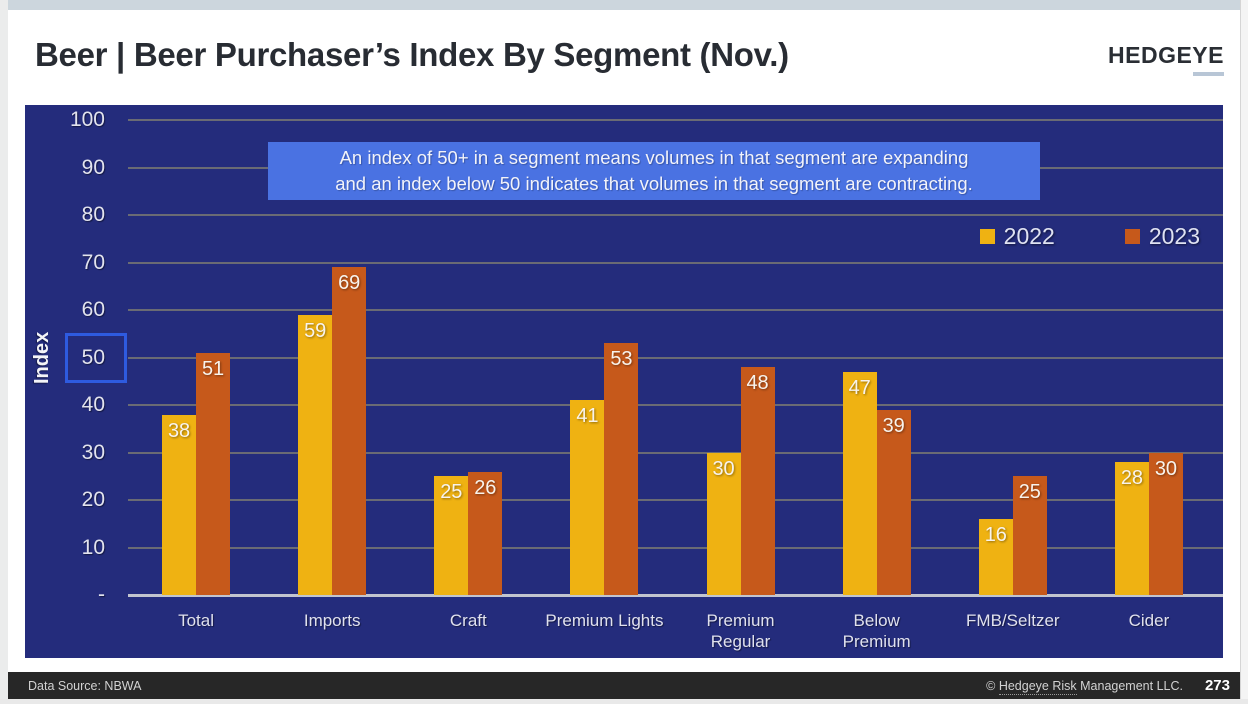 The height and width of the screenshot is (704, 1248). I want to click on category-label-total: Total, so click(196, 620).